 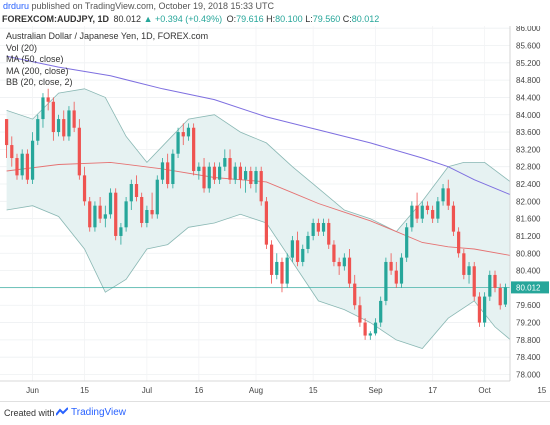 I want to click on symbol-name: FOREXCOM:AUDJPY, 1D, so click(x=56, y=19).